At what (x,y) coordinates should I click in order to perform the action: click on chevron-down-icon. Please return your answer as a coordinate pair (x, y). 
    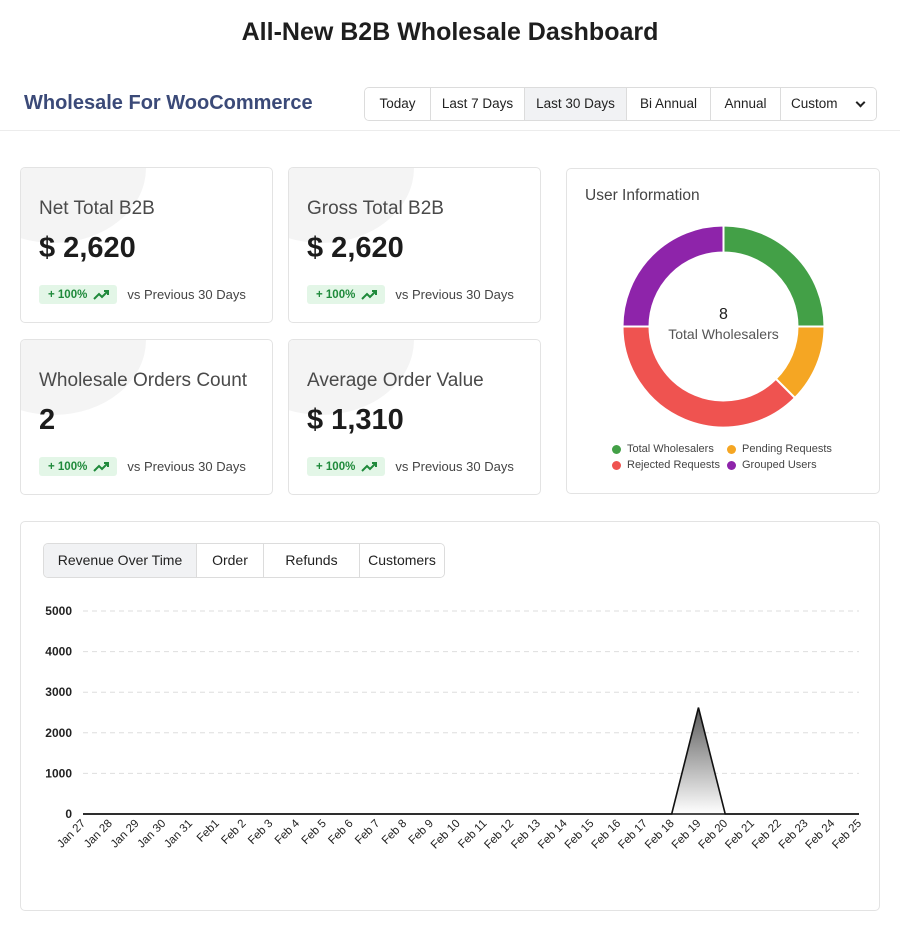
    Looking at the image, I should click on (860, 102).